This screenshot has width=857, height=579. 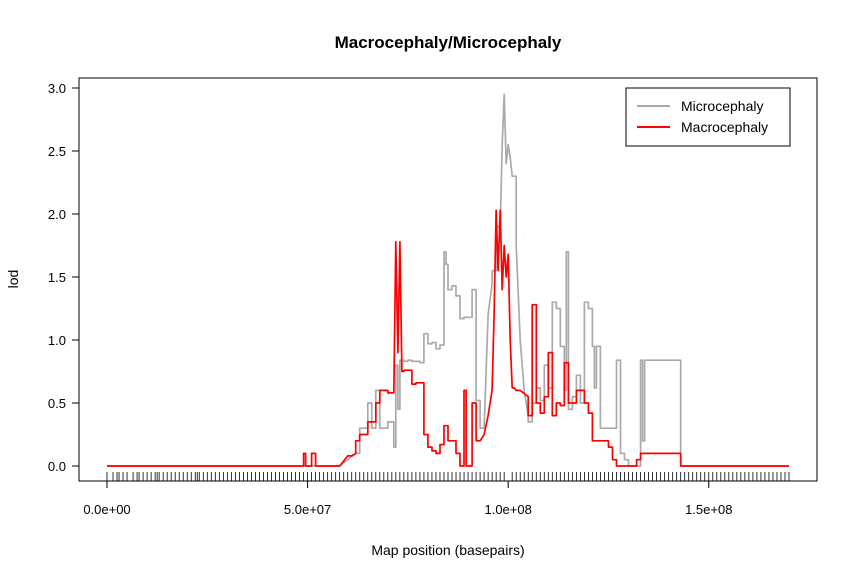 What do you see at coordinates (307, 509) in the screenshot?
I see `x-tick-label: 5.0e+07` at bounding box center [307, 509].